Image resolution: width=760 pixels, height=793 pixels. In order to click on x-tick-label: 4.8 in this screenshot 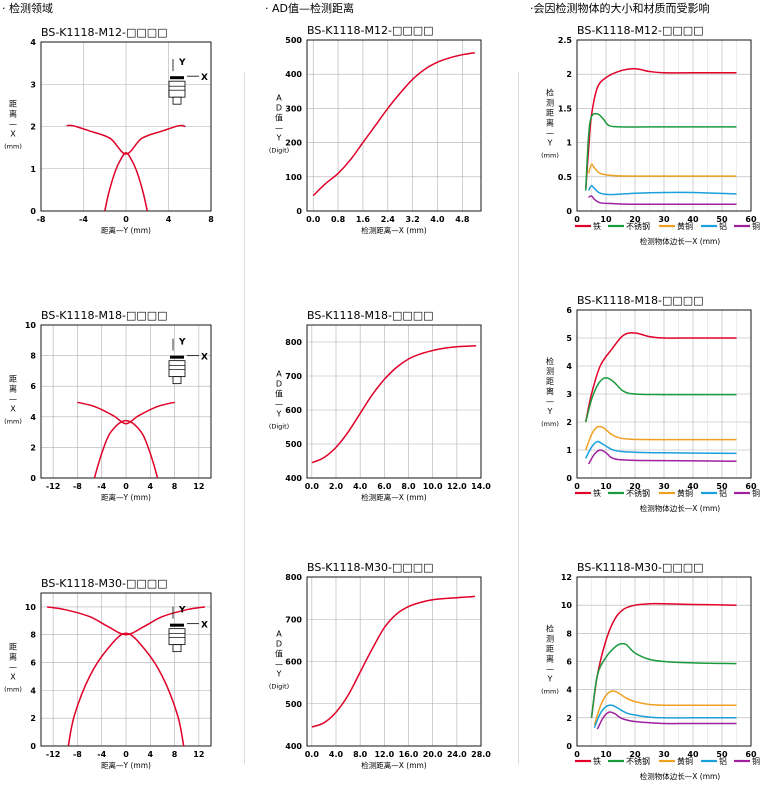, I will do `click(462, 219)`.